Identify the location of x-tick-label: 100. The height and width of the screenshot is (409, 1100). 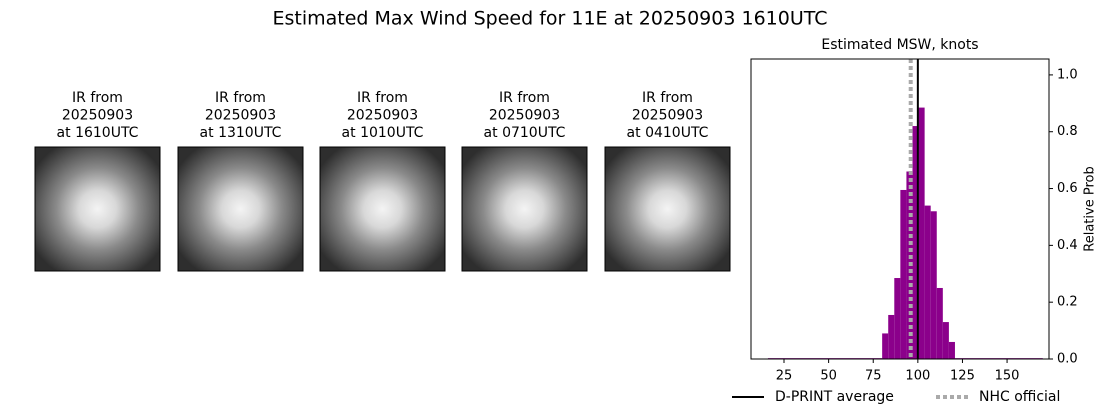
(917, 376).